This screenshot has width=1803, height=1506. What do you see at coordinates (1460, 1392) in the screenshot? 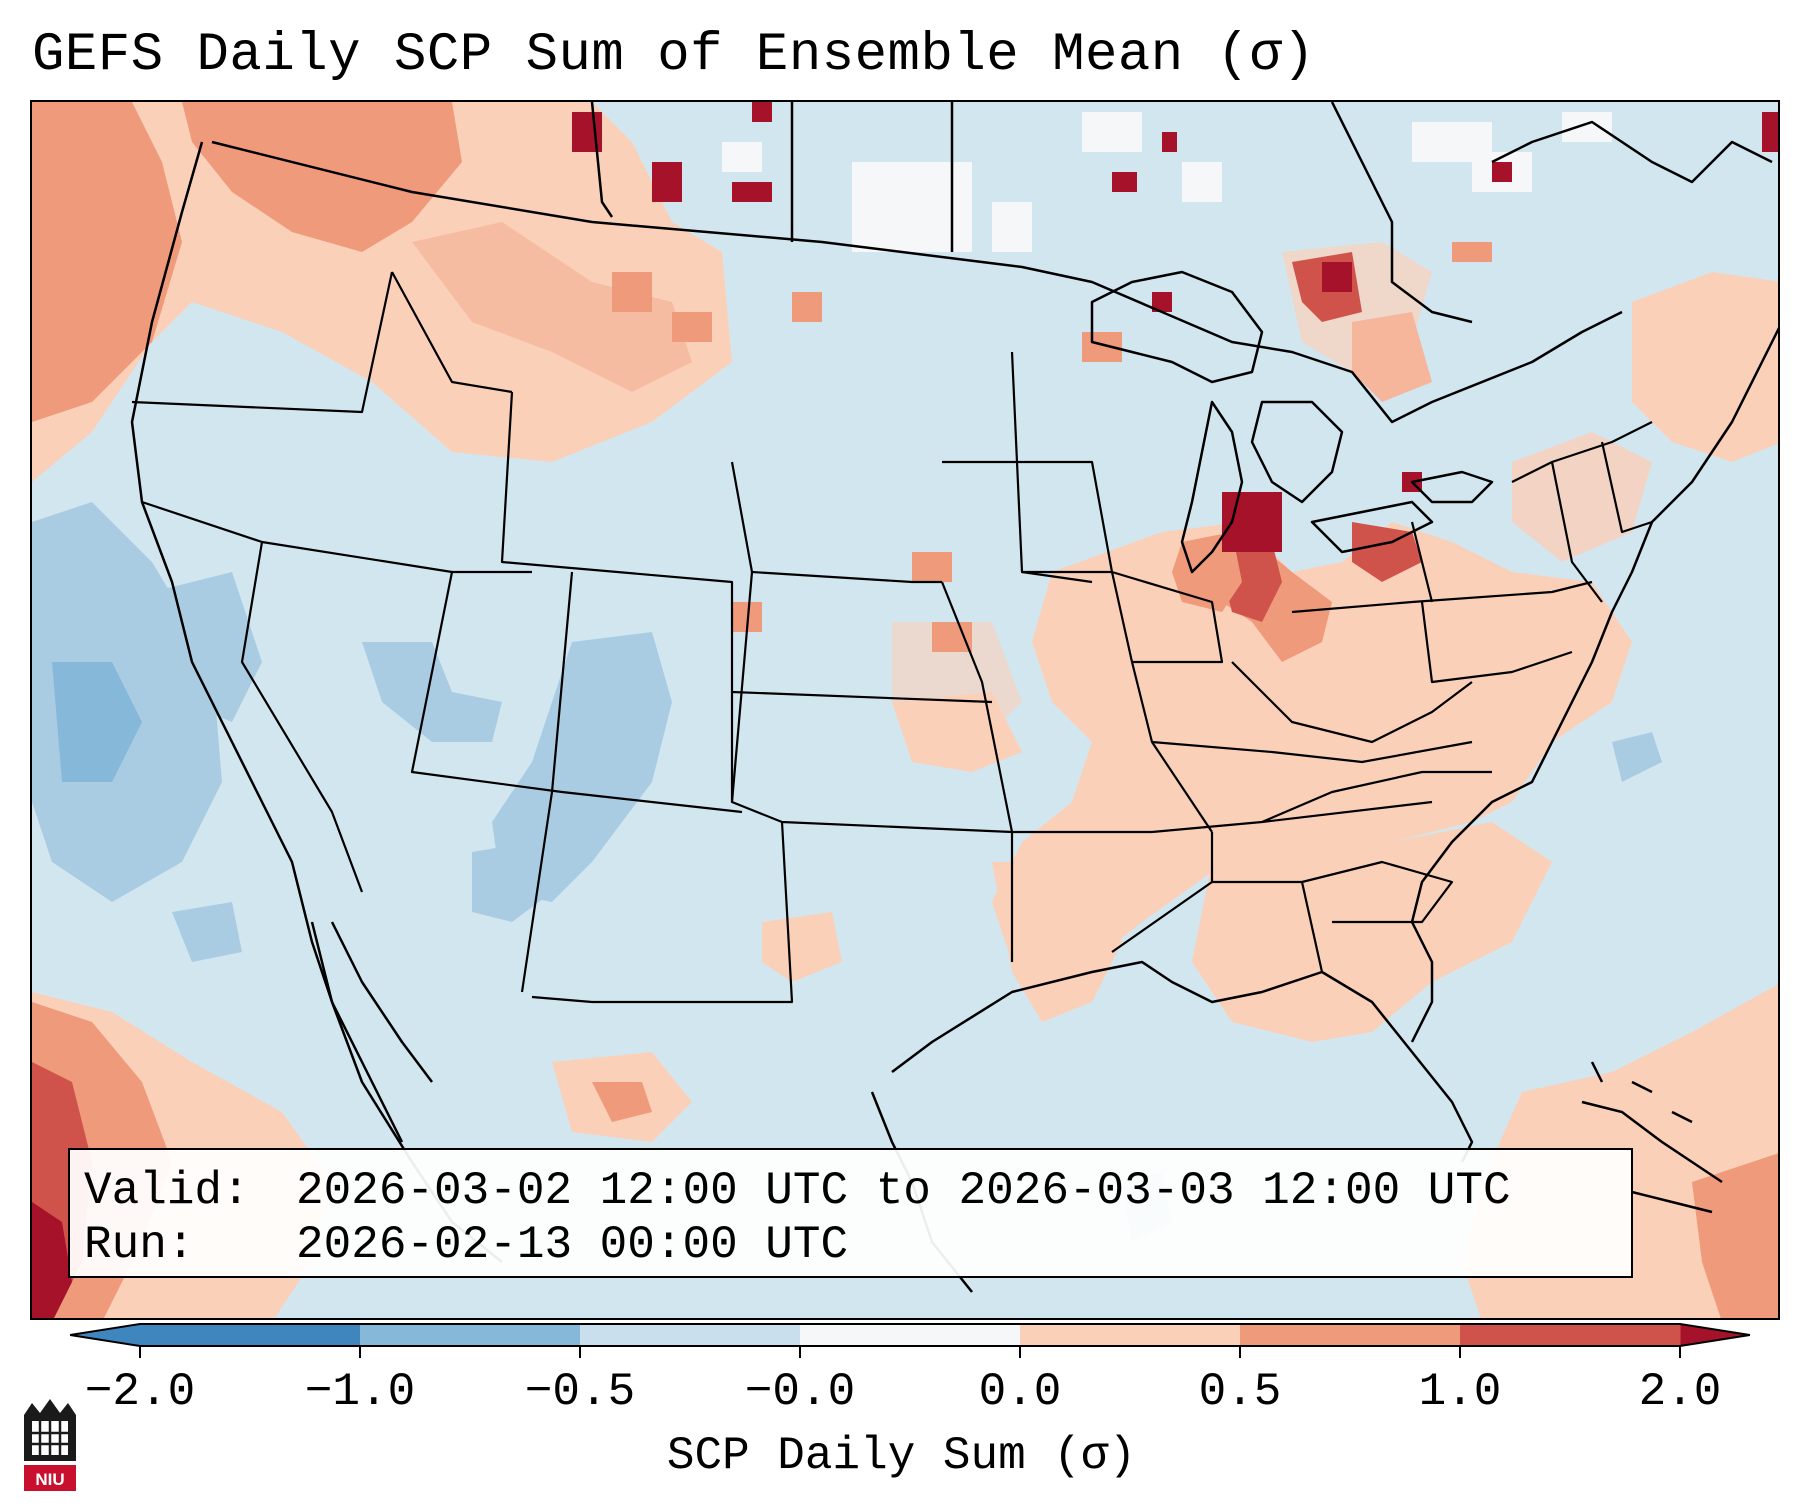
I see `colorbar-tick-label: 1.0` at bounding box center [1460, 1392].